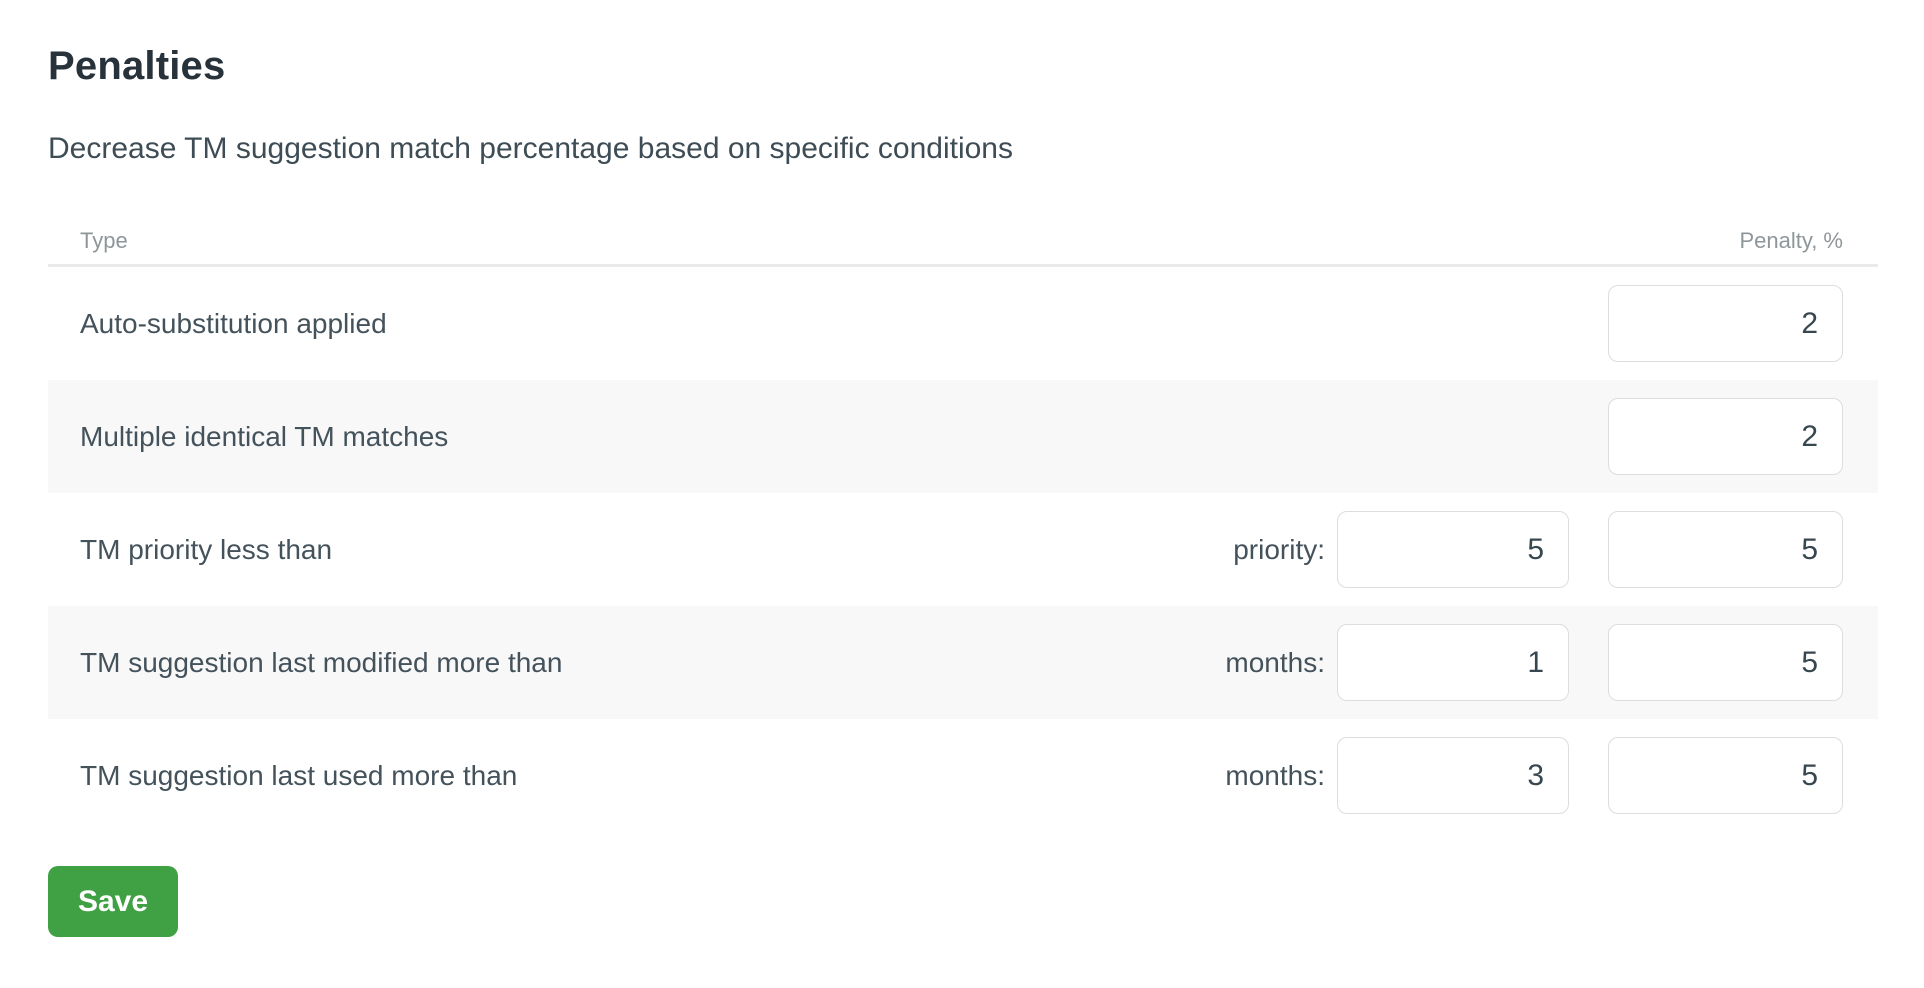 This screenshot has width=1924, height=988. I want to click on row-label: TM suggestion last used more than, so click(299, 775).